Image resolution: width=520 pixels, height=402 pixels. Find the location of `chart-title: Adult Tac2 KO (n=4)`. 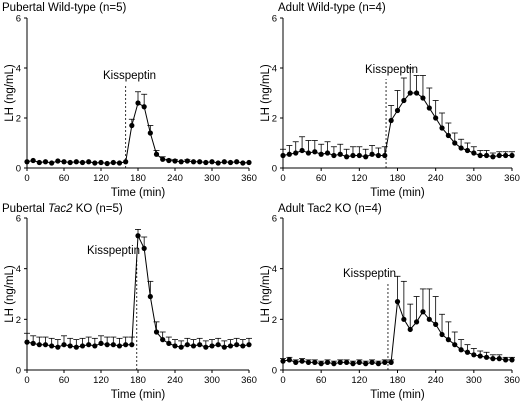

chart-title: Adult Tac2 KO (n=4) is located at coordinates (330, 209).